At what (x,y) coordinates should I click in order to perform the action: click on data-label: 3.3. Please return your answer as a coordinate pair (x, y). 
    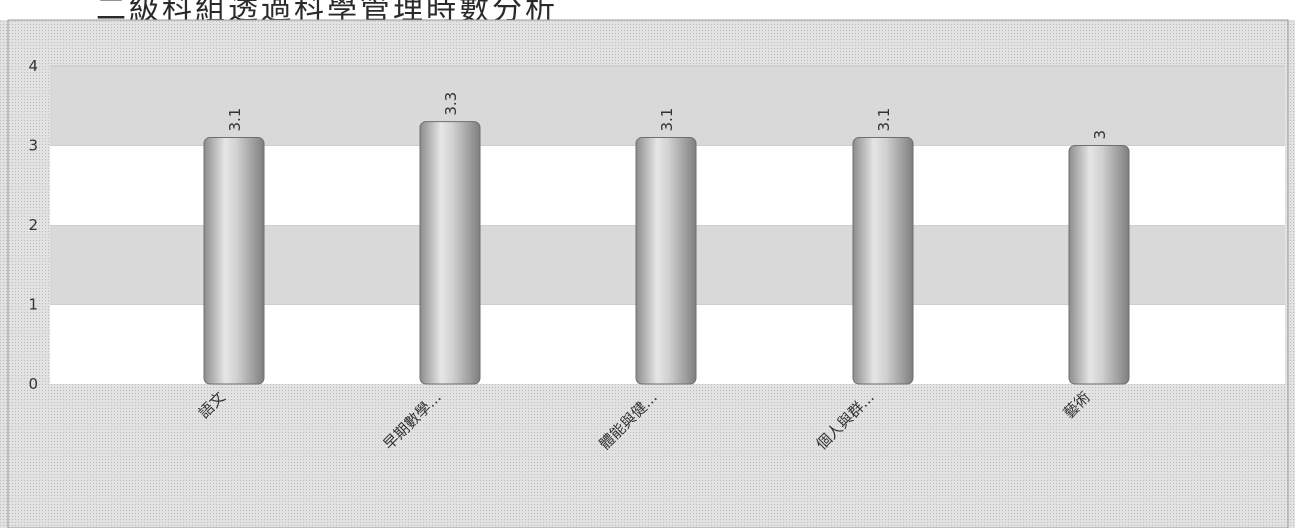
    Looking at the image, I should click on (451, 104).